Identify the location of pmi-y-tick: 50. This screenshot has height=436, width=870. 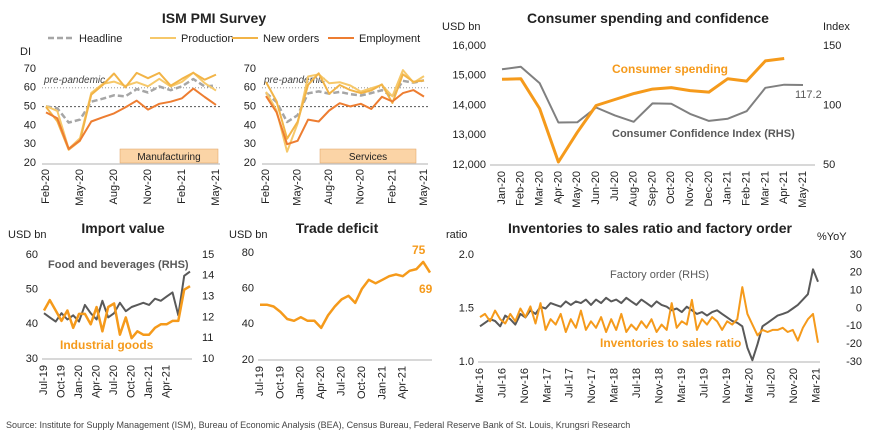
(30, 107).